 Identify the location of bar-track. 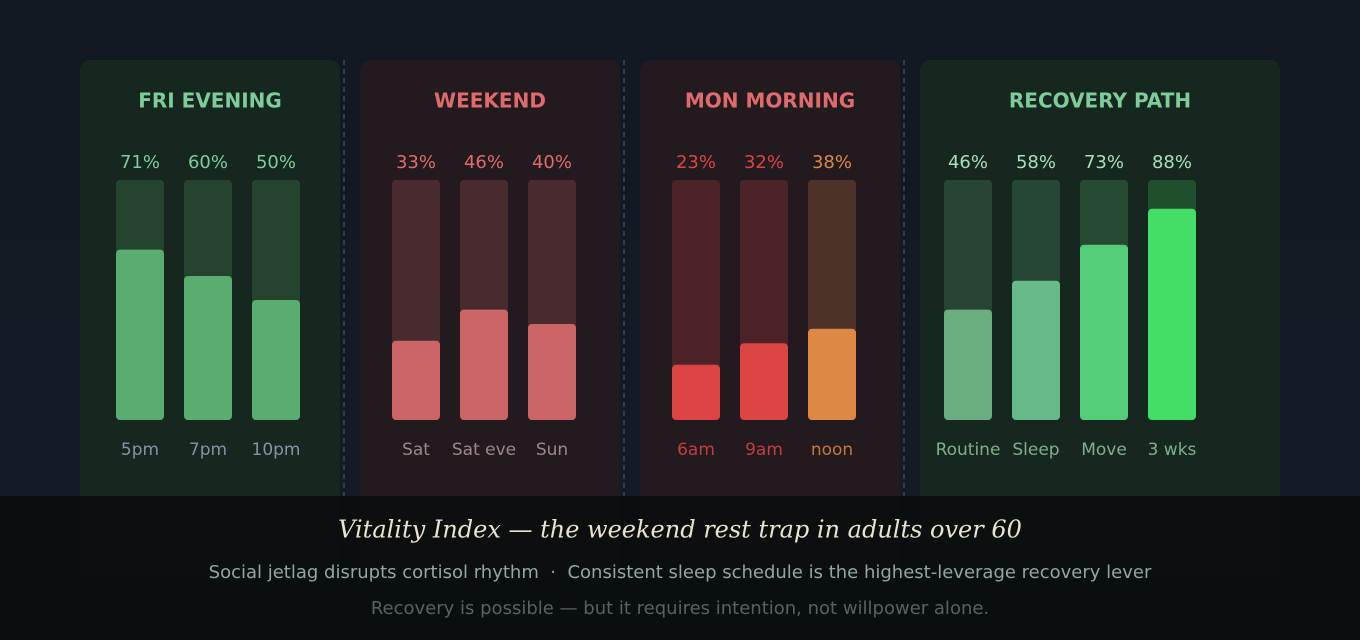
(696, 300).